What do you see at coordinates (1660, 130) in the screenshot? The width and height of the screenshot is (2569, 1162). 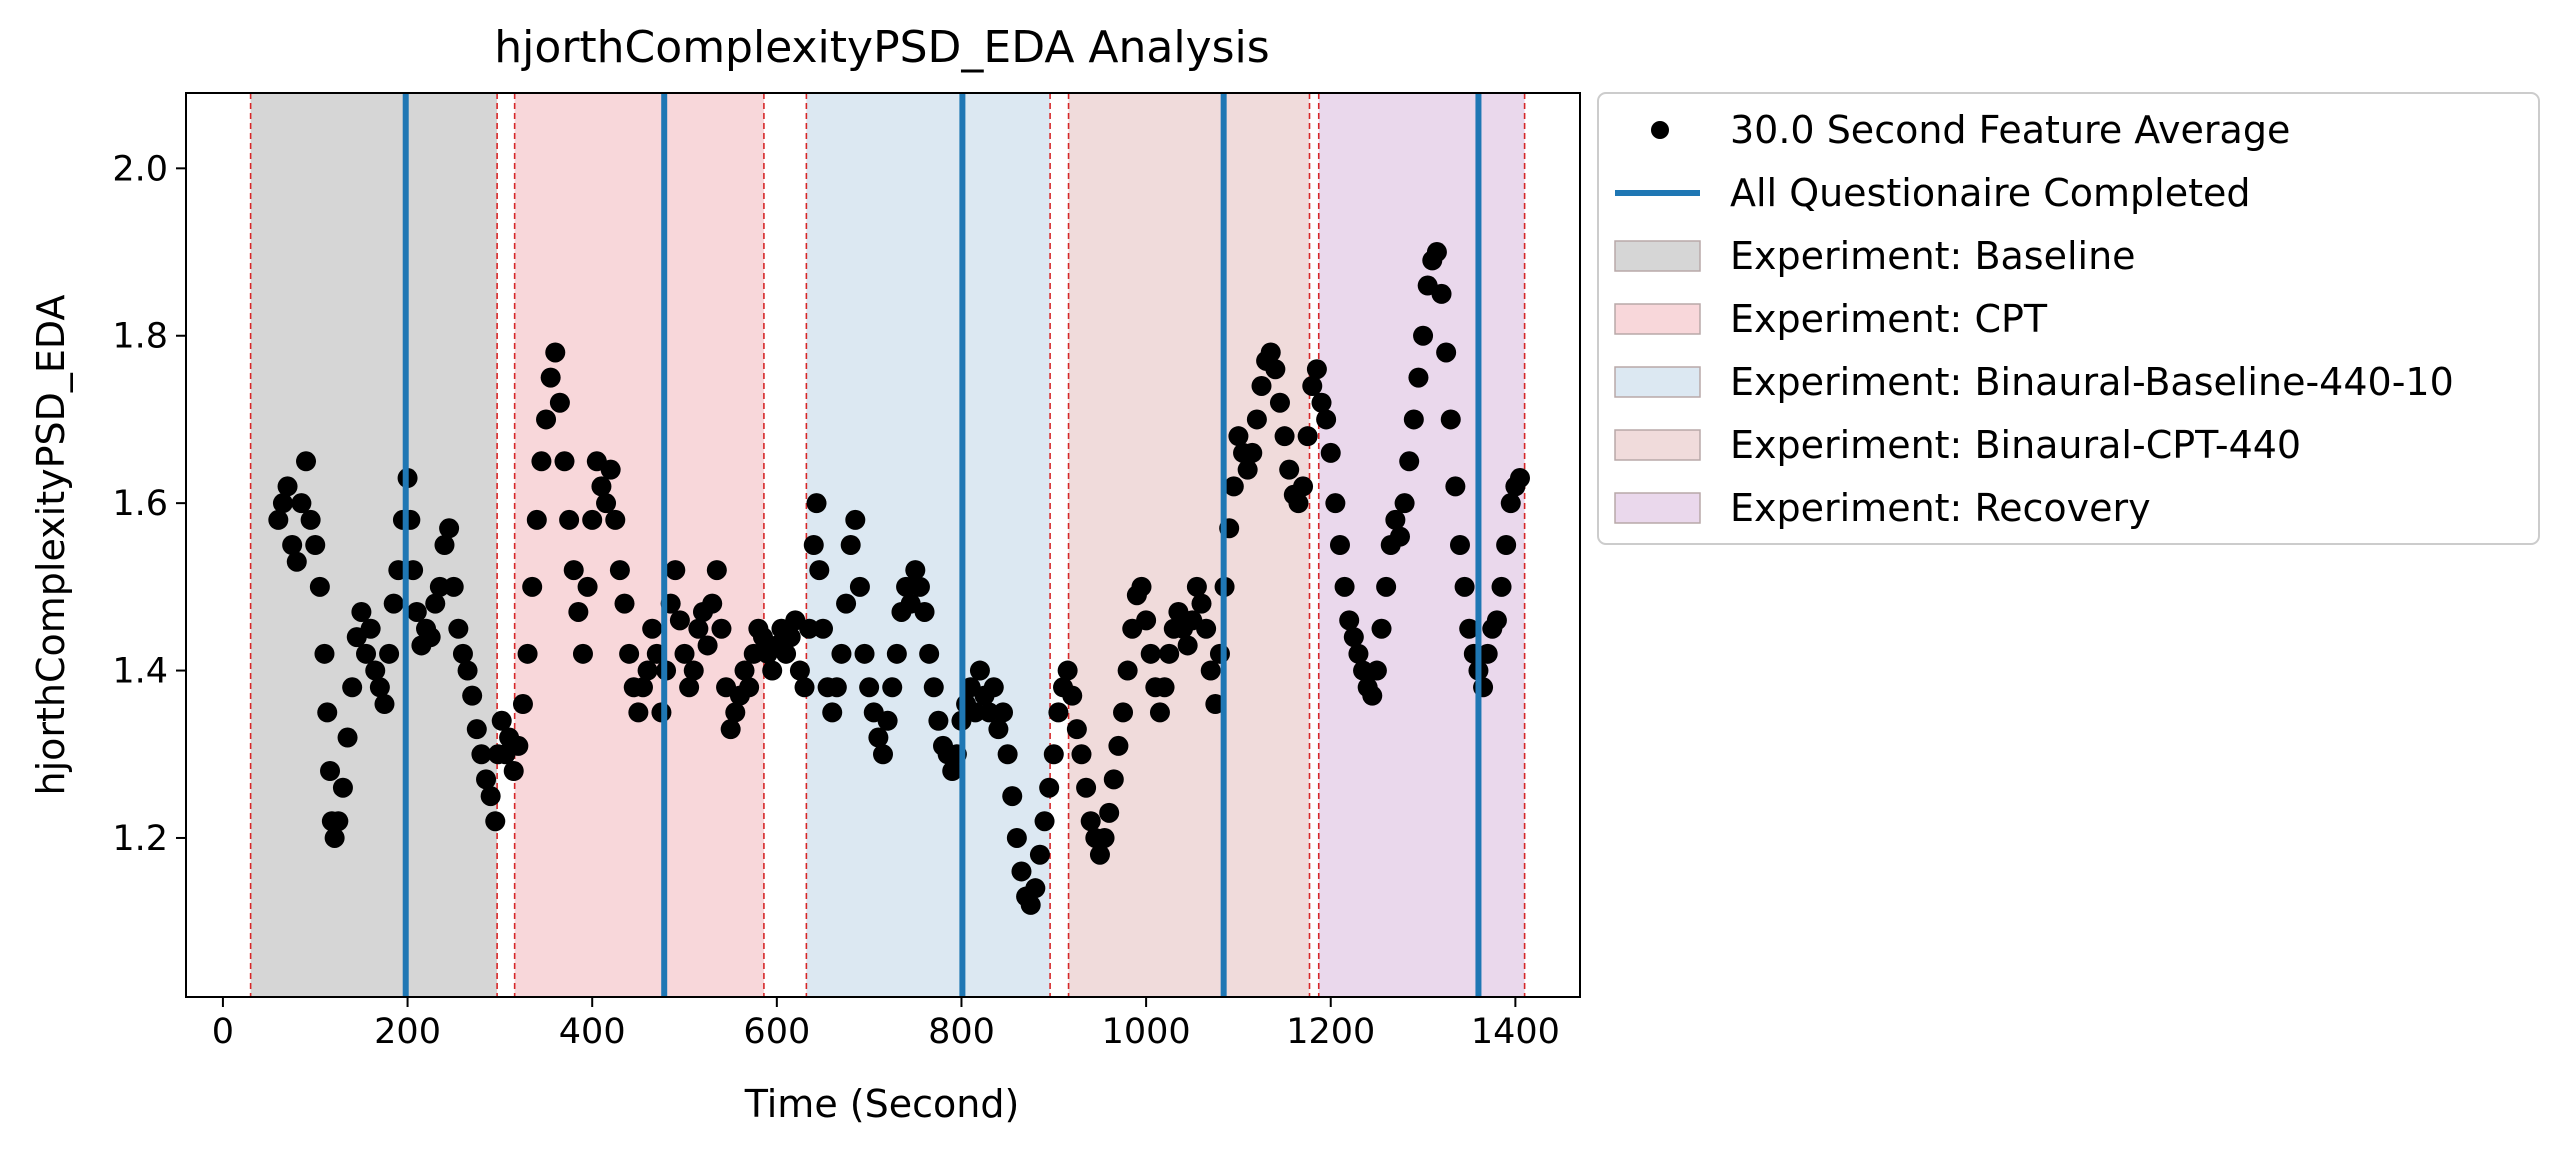 I see `legend-marker-icon` at bounding box center [1660, 130].